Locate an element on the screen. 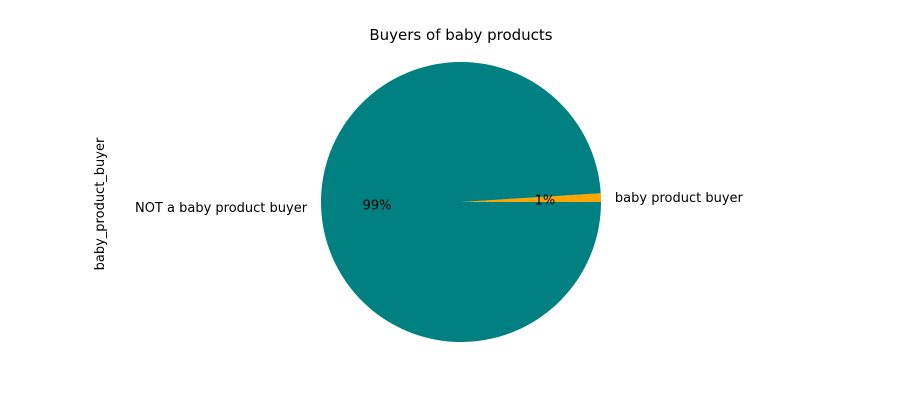 This screenshot has width=900, height=404. slice-pct-label-1: 99% is located at coordinates (377, 206).